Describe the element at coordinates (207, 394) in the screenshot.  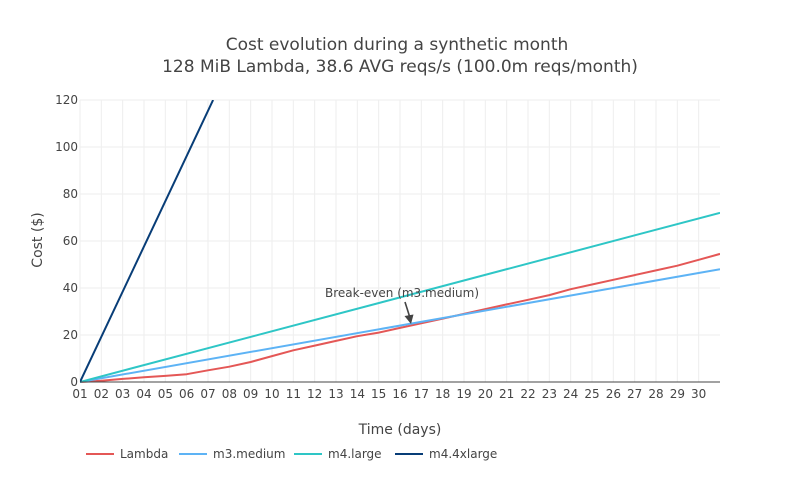
I see `x-tick-label: 07` at that location.